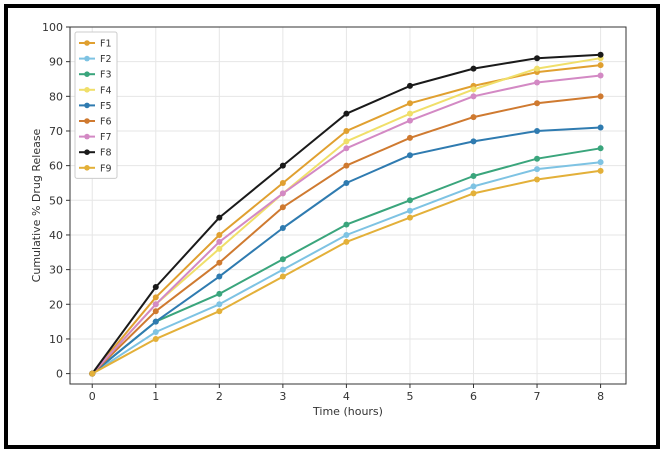 This screenshot has width=664, height=455. I want to click on legend, so click(96, 105).